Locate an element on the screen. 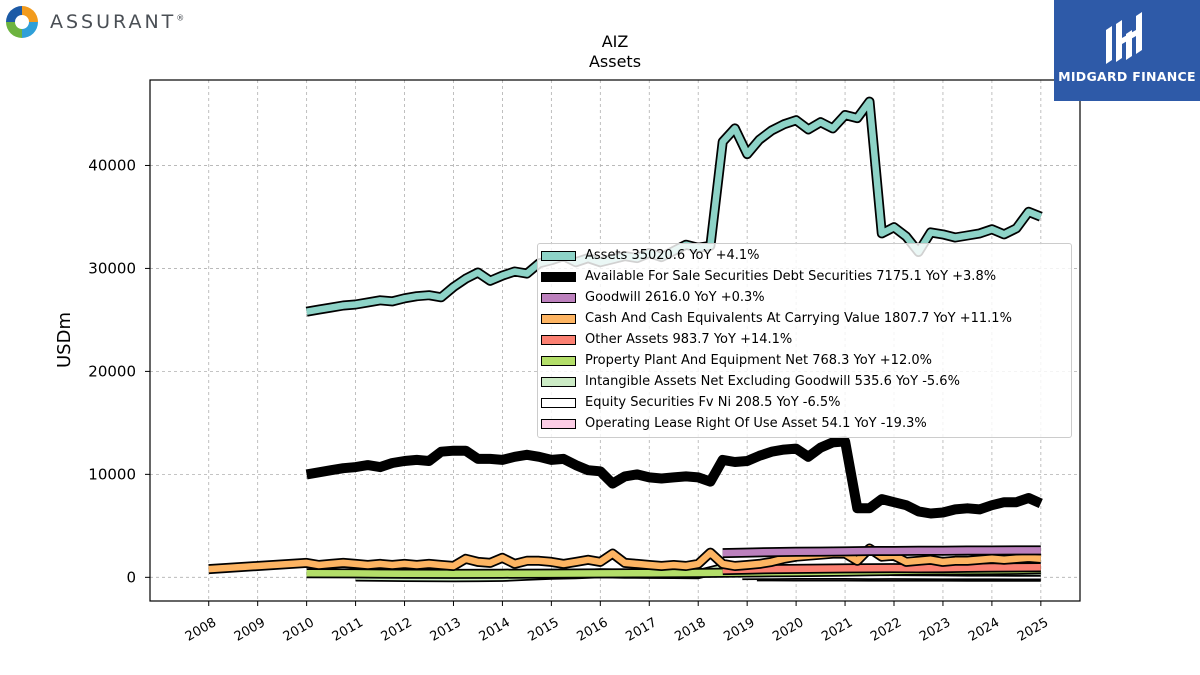 Image resolution: width=1200 pixels, height=675 pixels. x-tick-label: 2021 is located at coordinates (837, 630).